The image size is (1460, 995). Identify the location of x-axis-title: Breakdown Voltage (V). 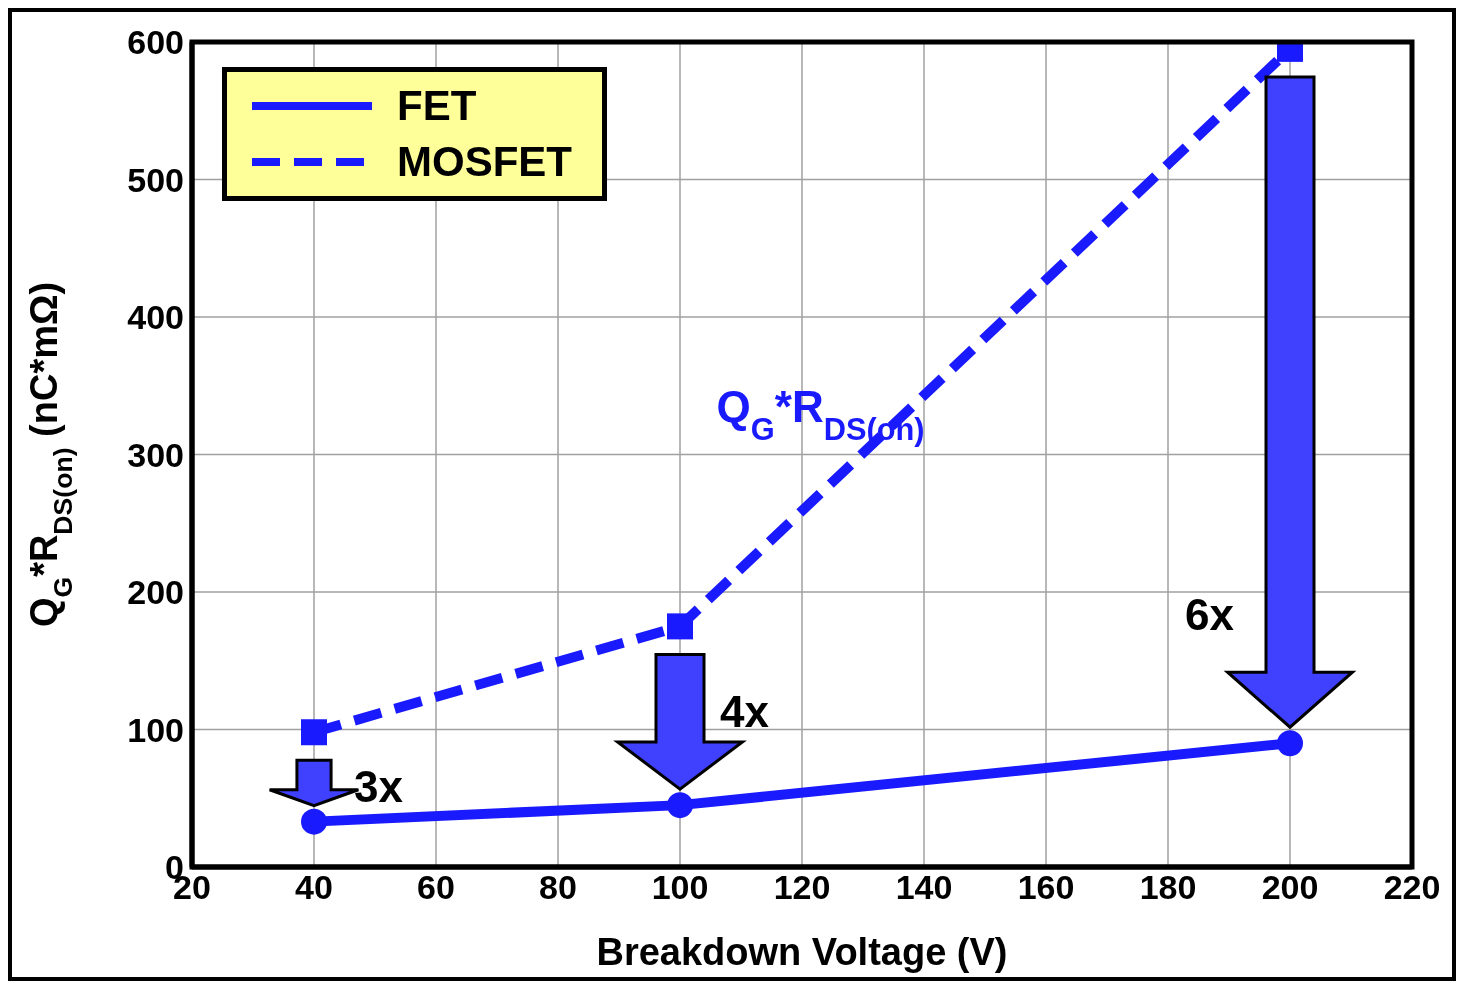
(802, 952).